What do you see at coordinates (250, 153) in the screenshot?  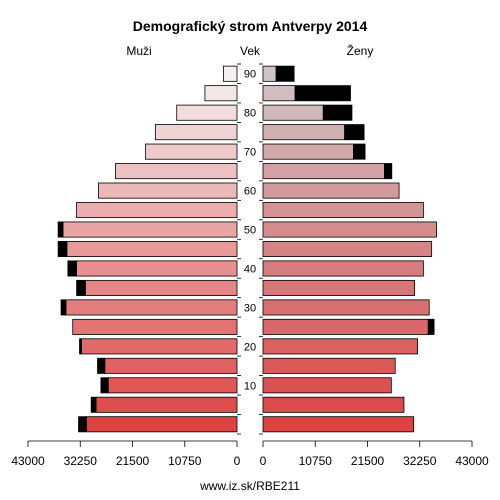 I see `age-tick-label: 70` at bounding box center [250, 153].